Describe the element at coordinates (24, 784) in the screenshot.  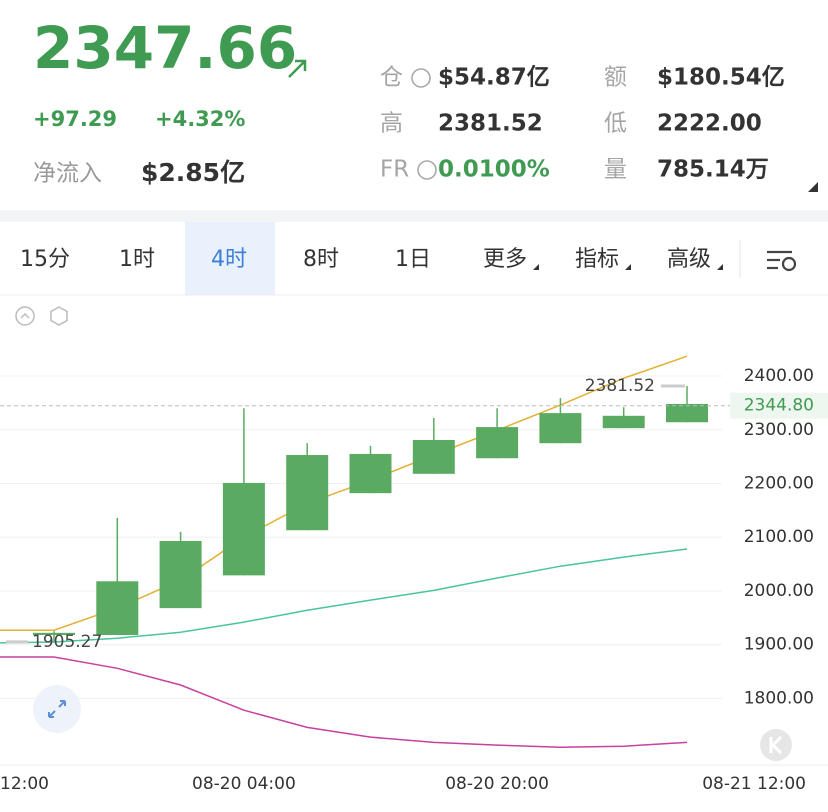
I see `x-tick-label: 12:00` at that location.